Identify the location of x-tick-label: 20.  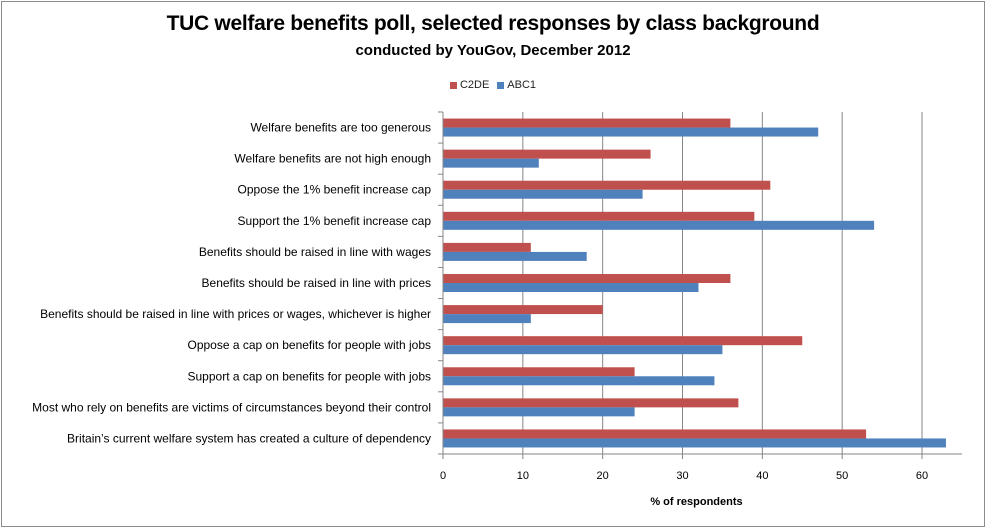
(603, 476).